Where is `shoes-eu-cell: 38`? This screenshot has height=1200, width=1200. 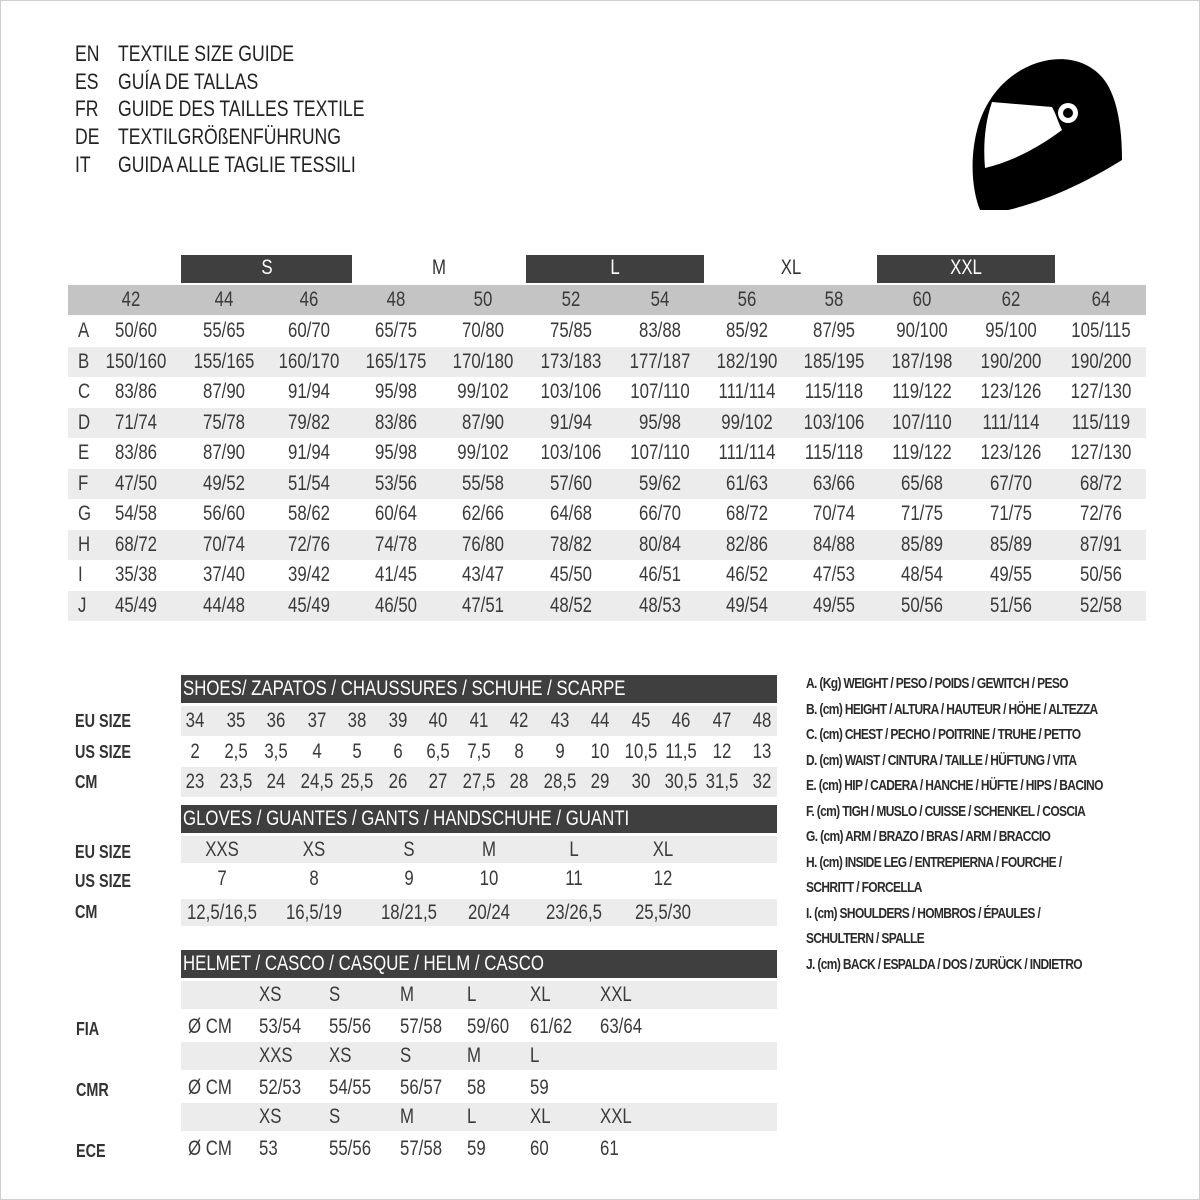 shoes-eu-cell: 38 is located at coordinates (356, 721).